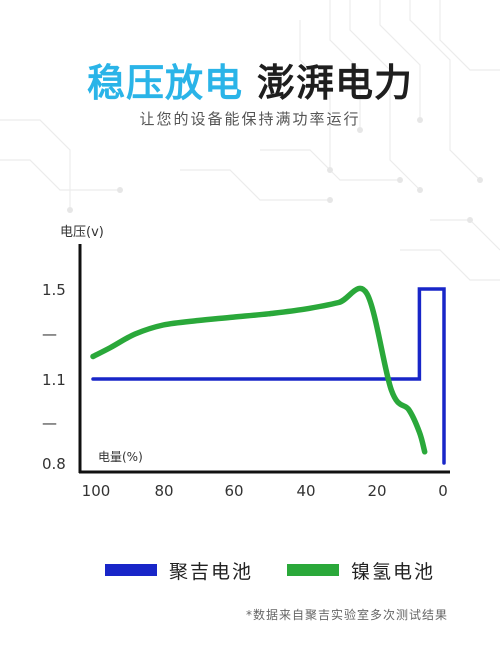 This screenshot has height=666, width=500. Describe the element at coordinates (335, 83) in the screenshot. I see `title-main: 澎湃电力` at that location.